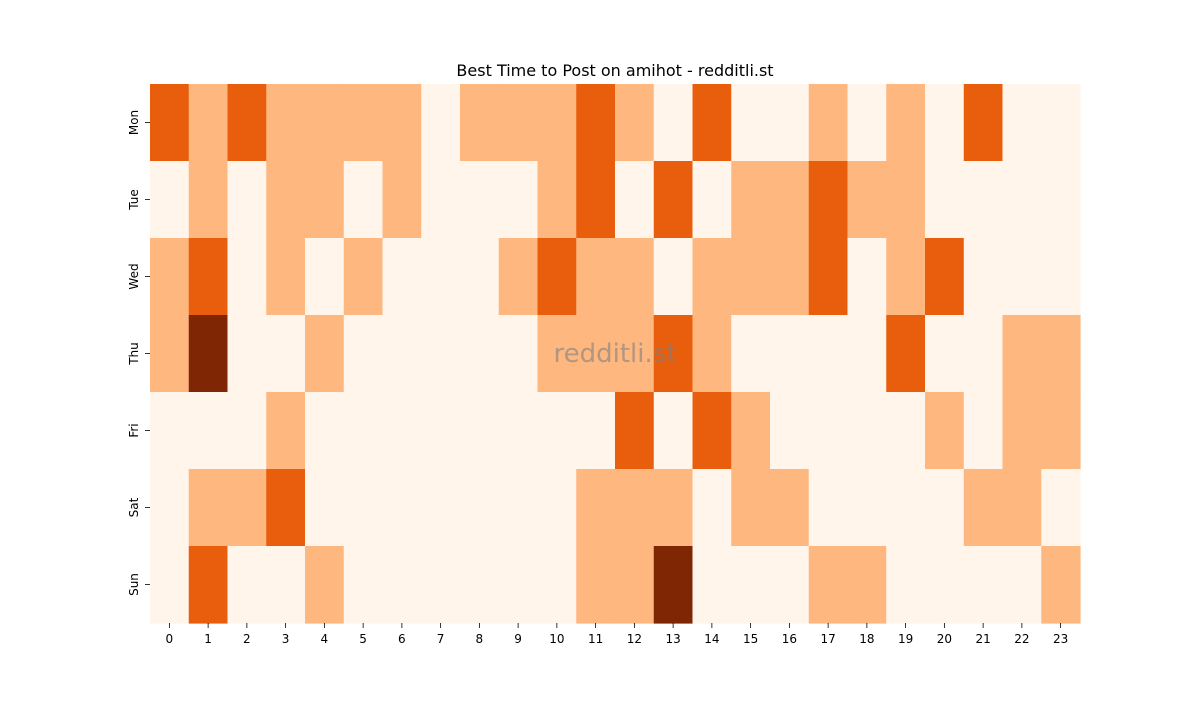 Image resolution: width=1200 pixels, height=704 pixels. What do you see at coordinates (170, 639) in the screenshot?
I see `x-tick-label: 0` at bounding box center [170, 639].